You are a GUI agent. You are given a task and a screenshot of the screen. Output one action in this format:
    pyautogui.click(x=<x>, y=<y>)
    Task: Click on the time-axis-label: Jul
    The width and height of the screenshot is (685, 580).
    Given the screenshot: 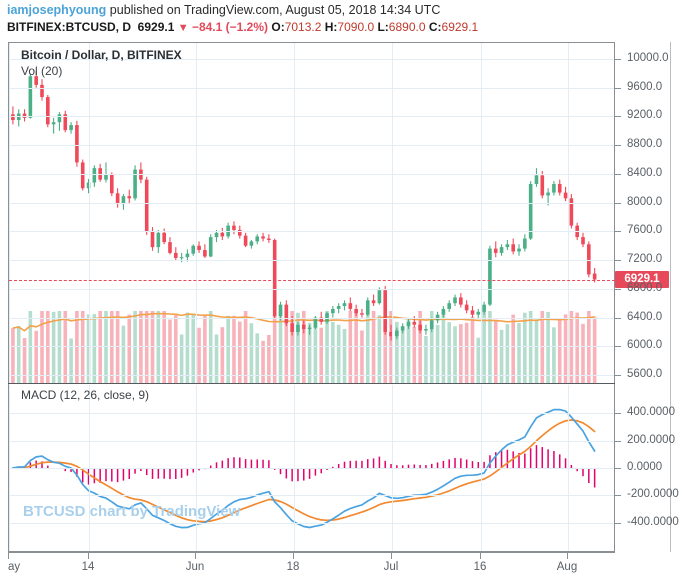 What is the action you would take?
    pyautogui.click(x=391, y=567)
    